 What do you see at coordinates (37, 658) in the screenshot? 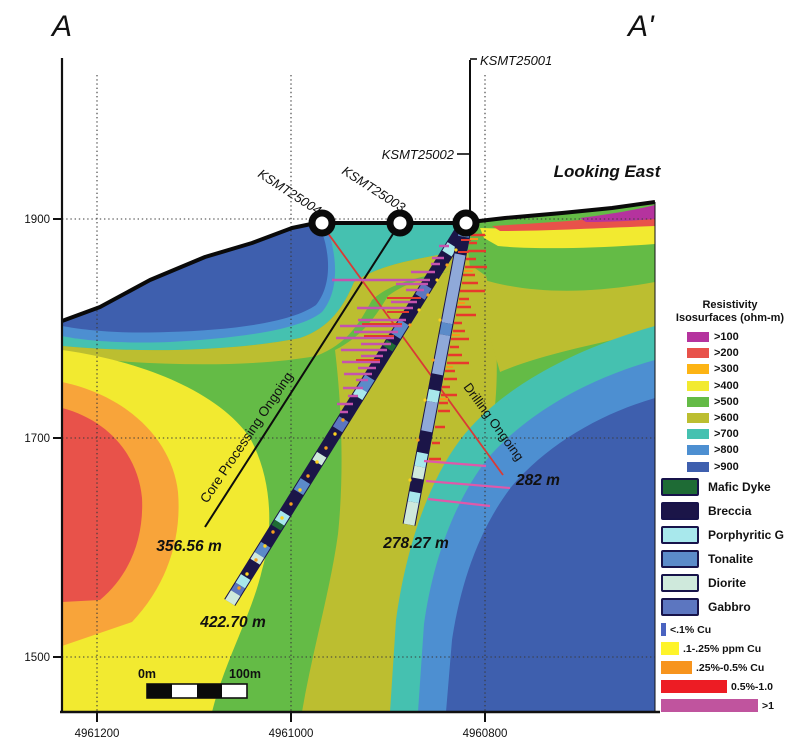
I see `svg-text: 1500` at bounding box center [37, 658].